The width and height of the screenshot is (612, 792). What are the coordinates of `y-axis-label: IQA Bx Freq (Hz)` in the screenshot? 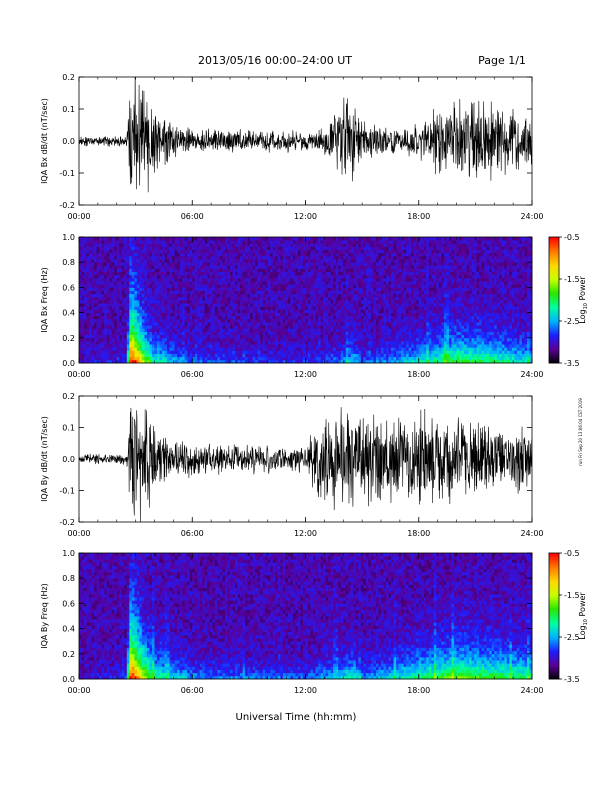 It's located at (44, 300).